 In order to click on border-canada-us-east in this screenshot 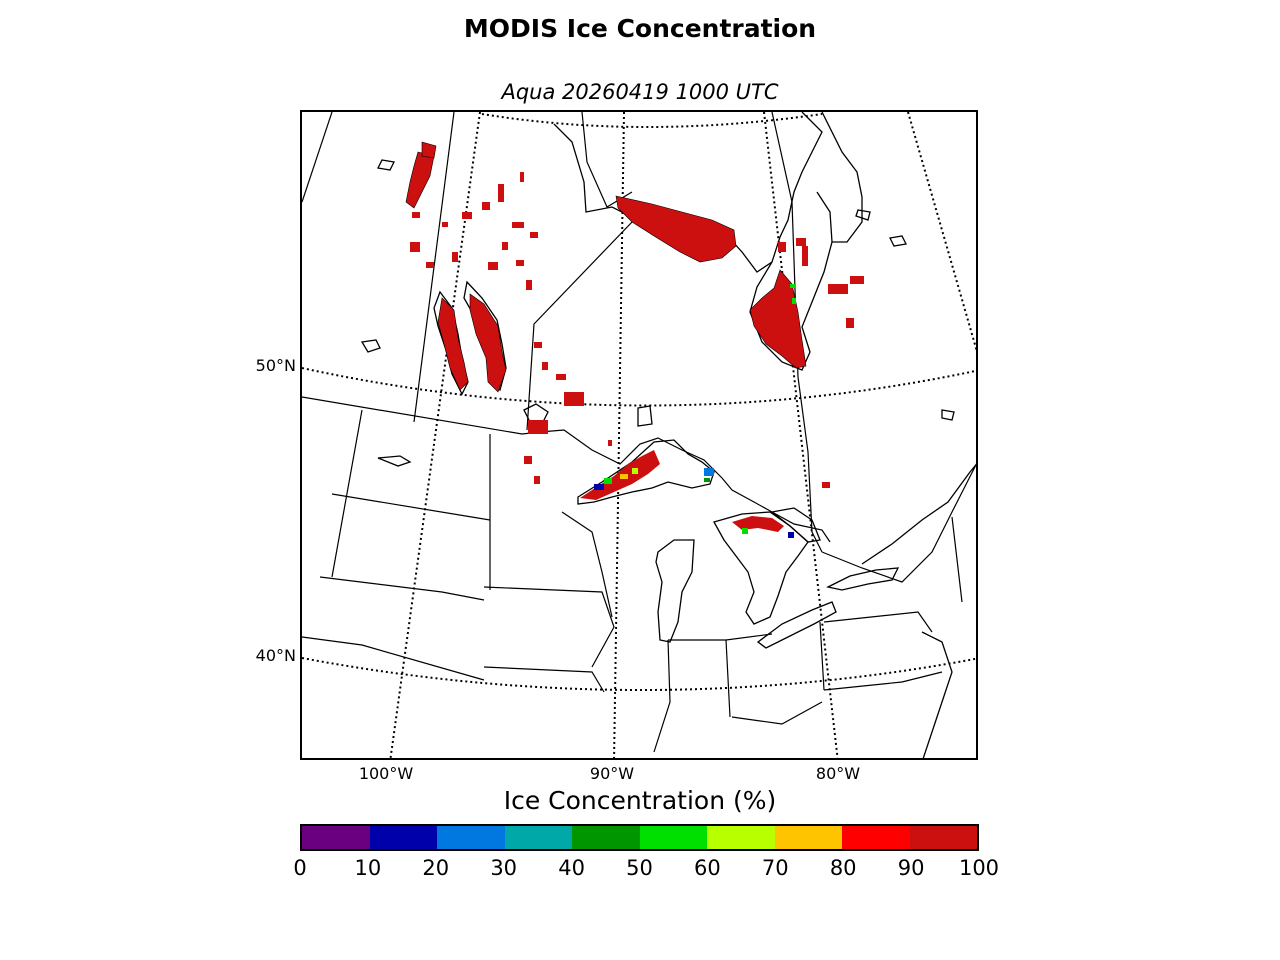, I will do `click(898, 523)`.